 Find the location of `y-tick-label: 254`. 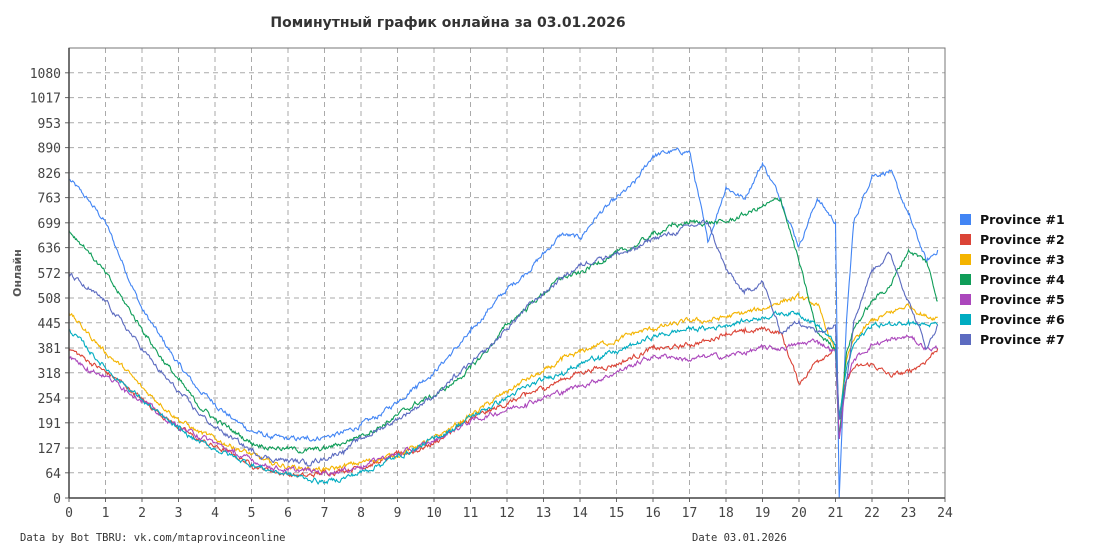

y-tick-label: 254 is located at coordinates (50, 399).